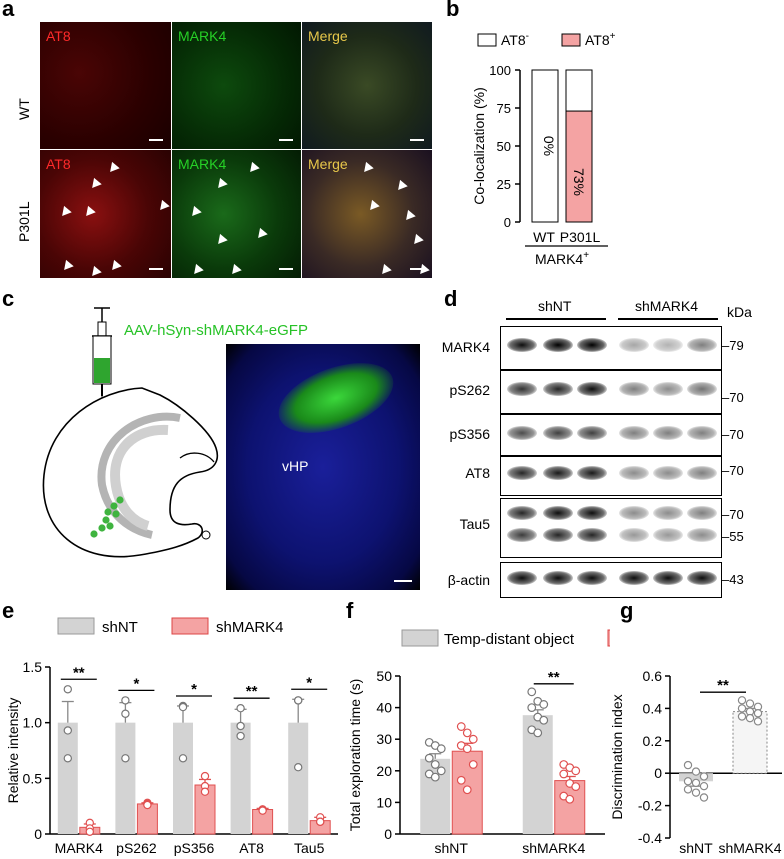 This screenshot has width=784, height=859. I want to click on x-group-label: MARK4+, so click(562, 258).